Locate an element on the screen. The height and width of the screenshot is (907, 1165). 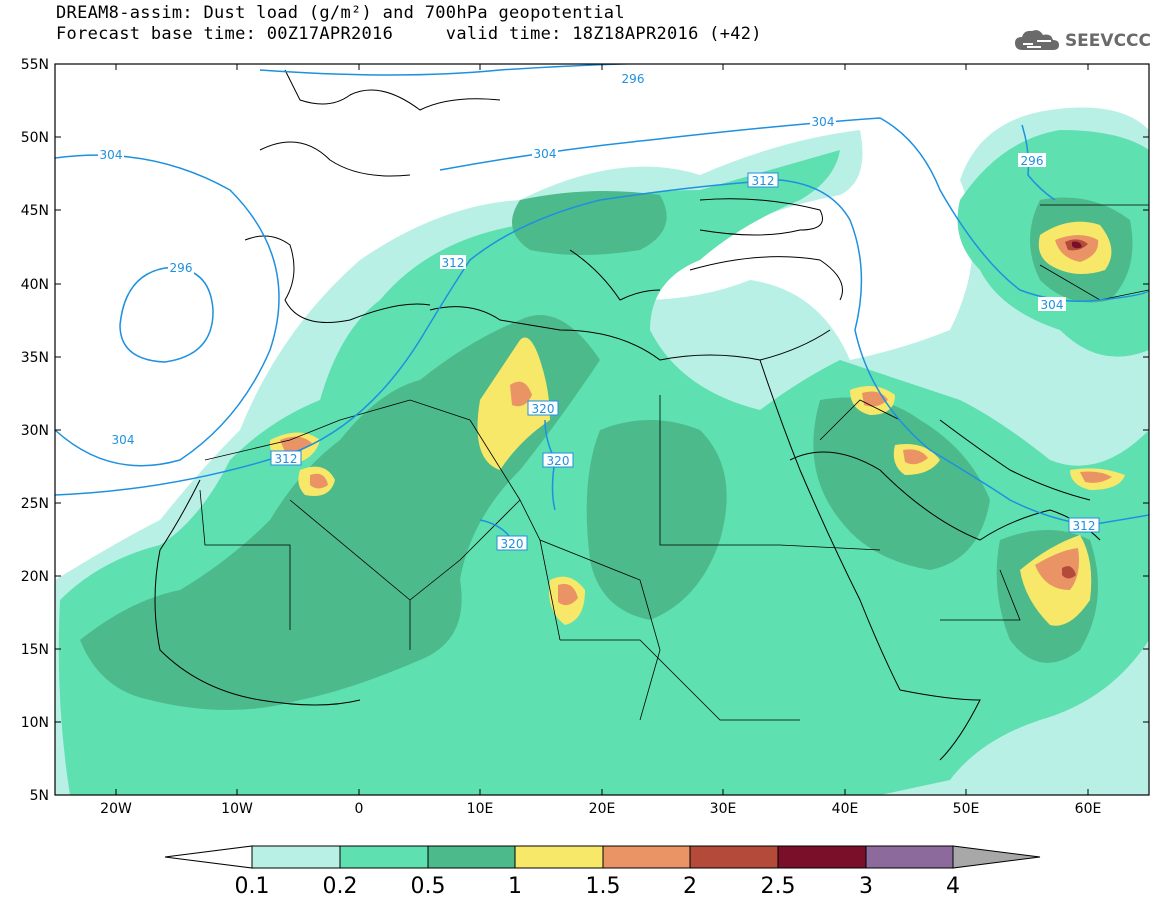
colorbar-label: 2 is located at coordinates (690, 886).